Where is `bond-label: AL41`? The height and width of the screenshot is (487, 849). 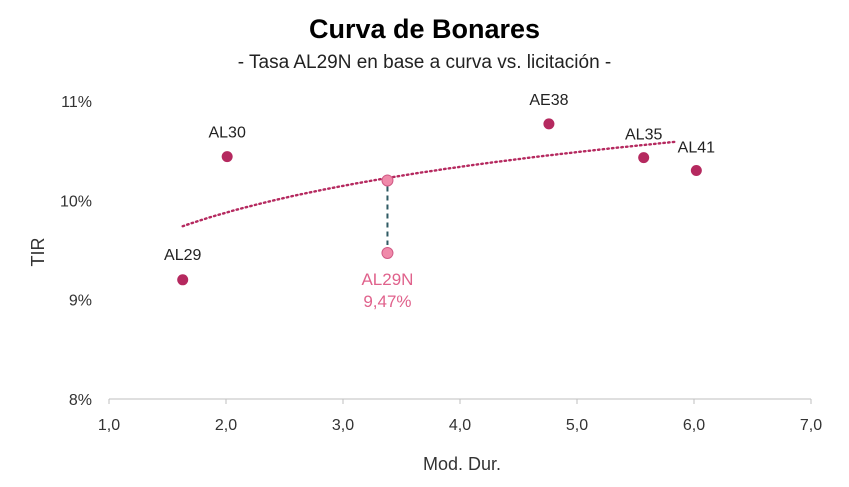 bond-label: AL41 is located at coordinates (696, 148).